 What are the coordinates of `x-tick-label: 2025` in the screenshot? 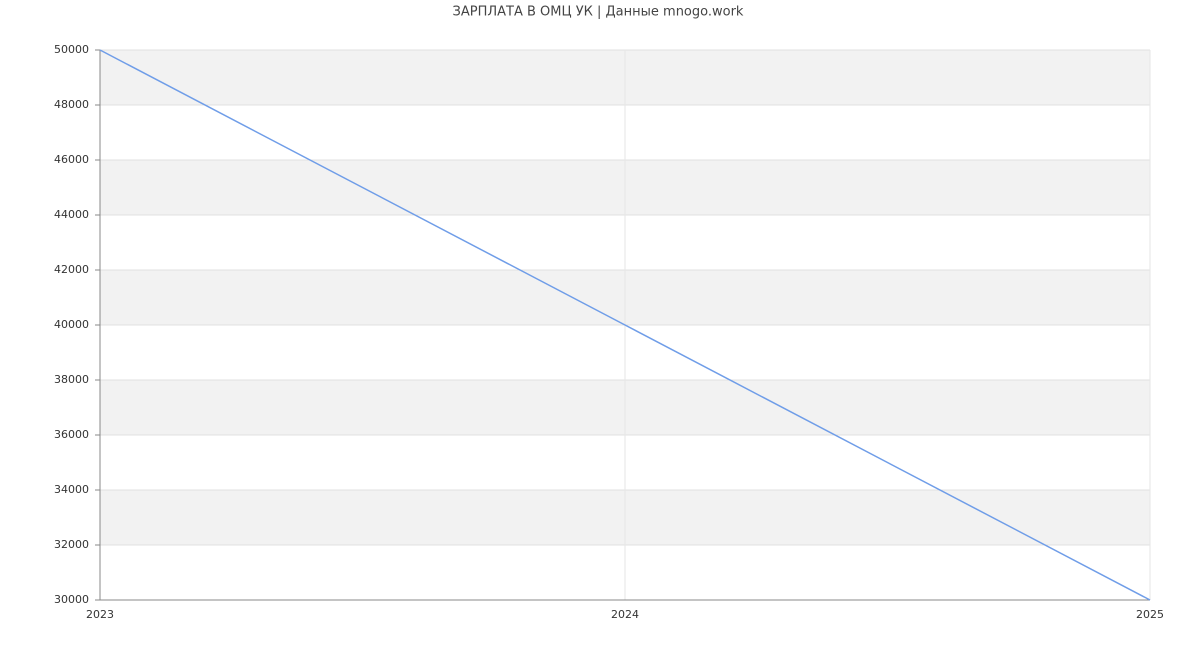 It's located at (1150, 614).